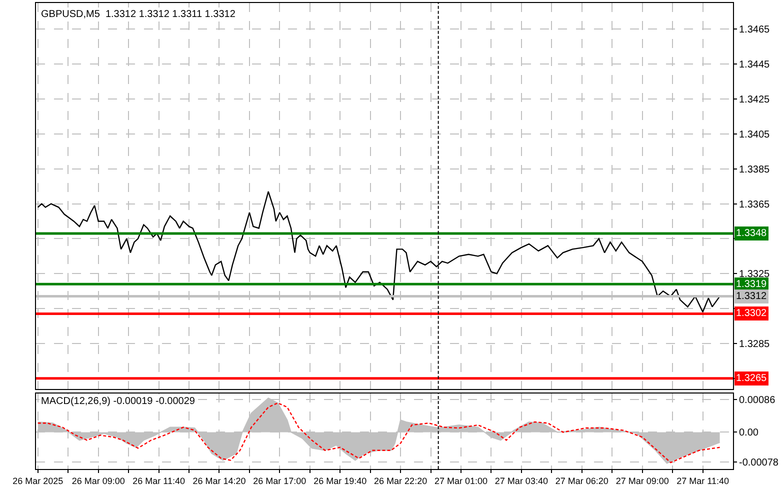 The image size is (781, 489). Describe the element at coordinates (219, 481) in the screenshot. I see `x-tick-label: 26 Mar 14:20` at that location.